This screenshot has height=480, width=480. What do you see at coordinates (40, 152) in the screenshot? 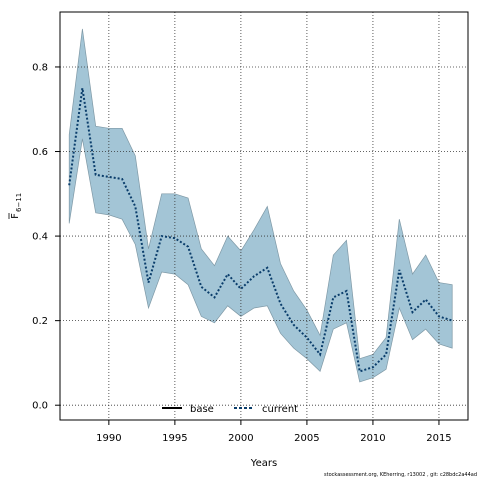
I see `y-tick-label: 0.6` at bounding box center [40, 152].